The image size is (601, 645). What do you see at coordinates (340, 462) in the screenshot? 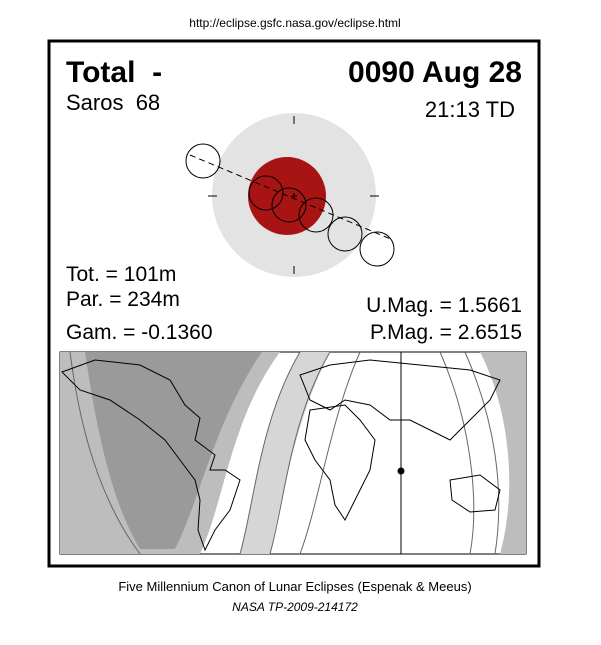
I see `africa` at bounding box center [340, 462].